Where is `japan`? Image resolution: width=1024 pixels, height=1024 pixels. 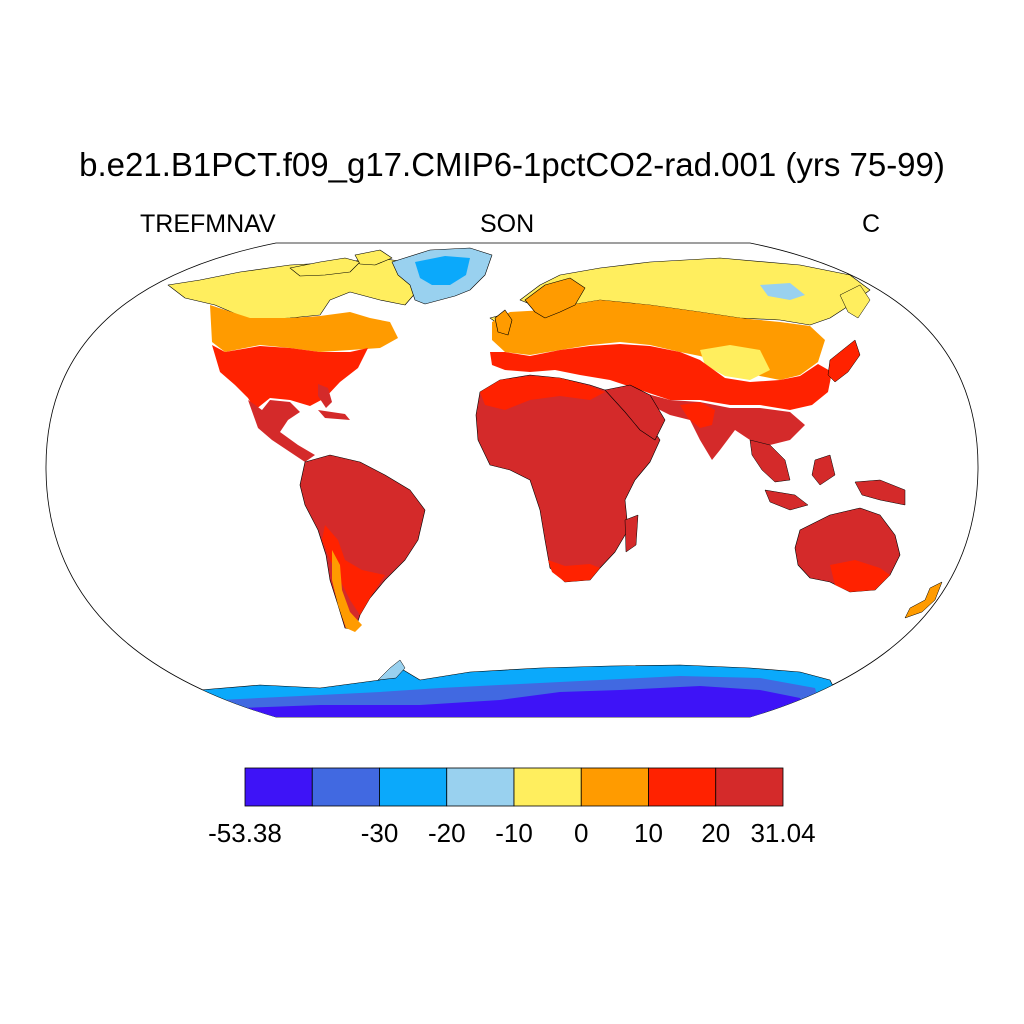
japan is located at coordinates (844, 361).